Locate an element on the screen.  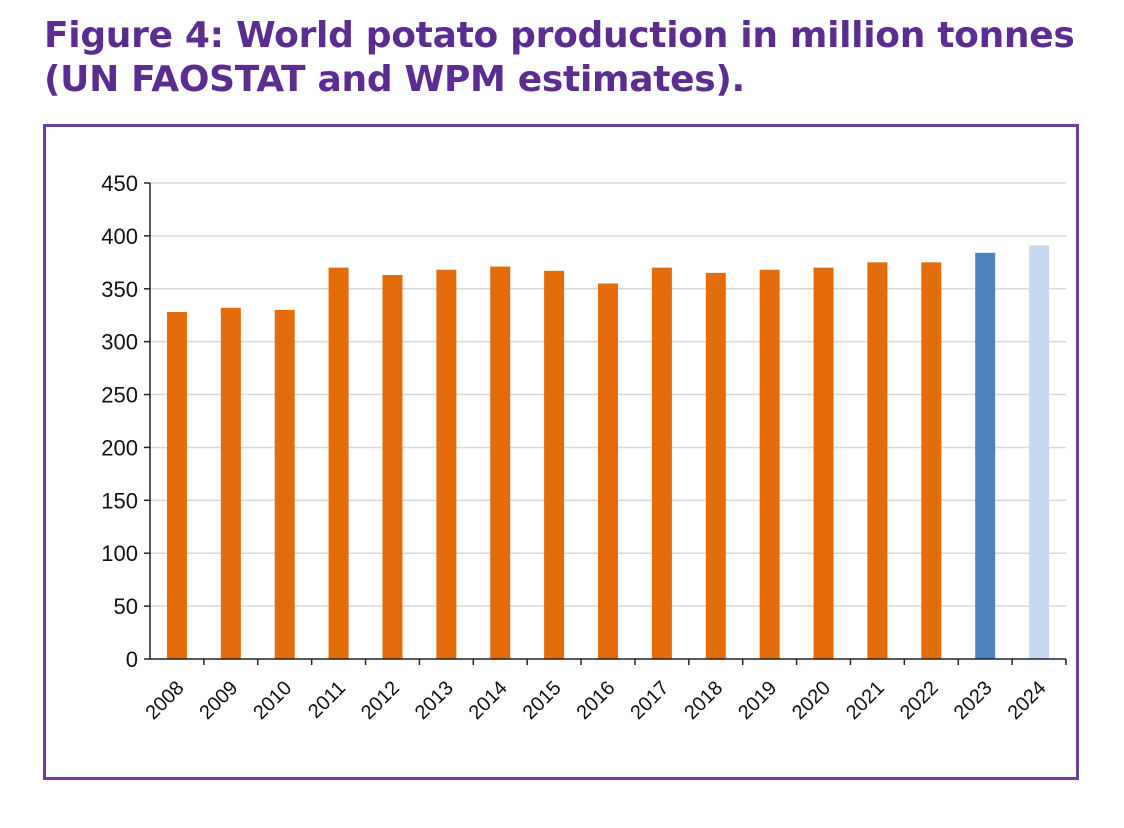
bar-2012 is located at coordinates (392, 467).